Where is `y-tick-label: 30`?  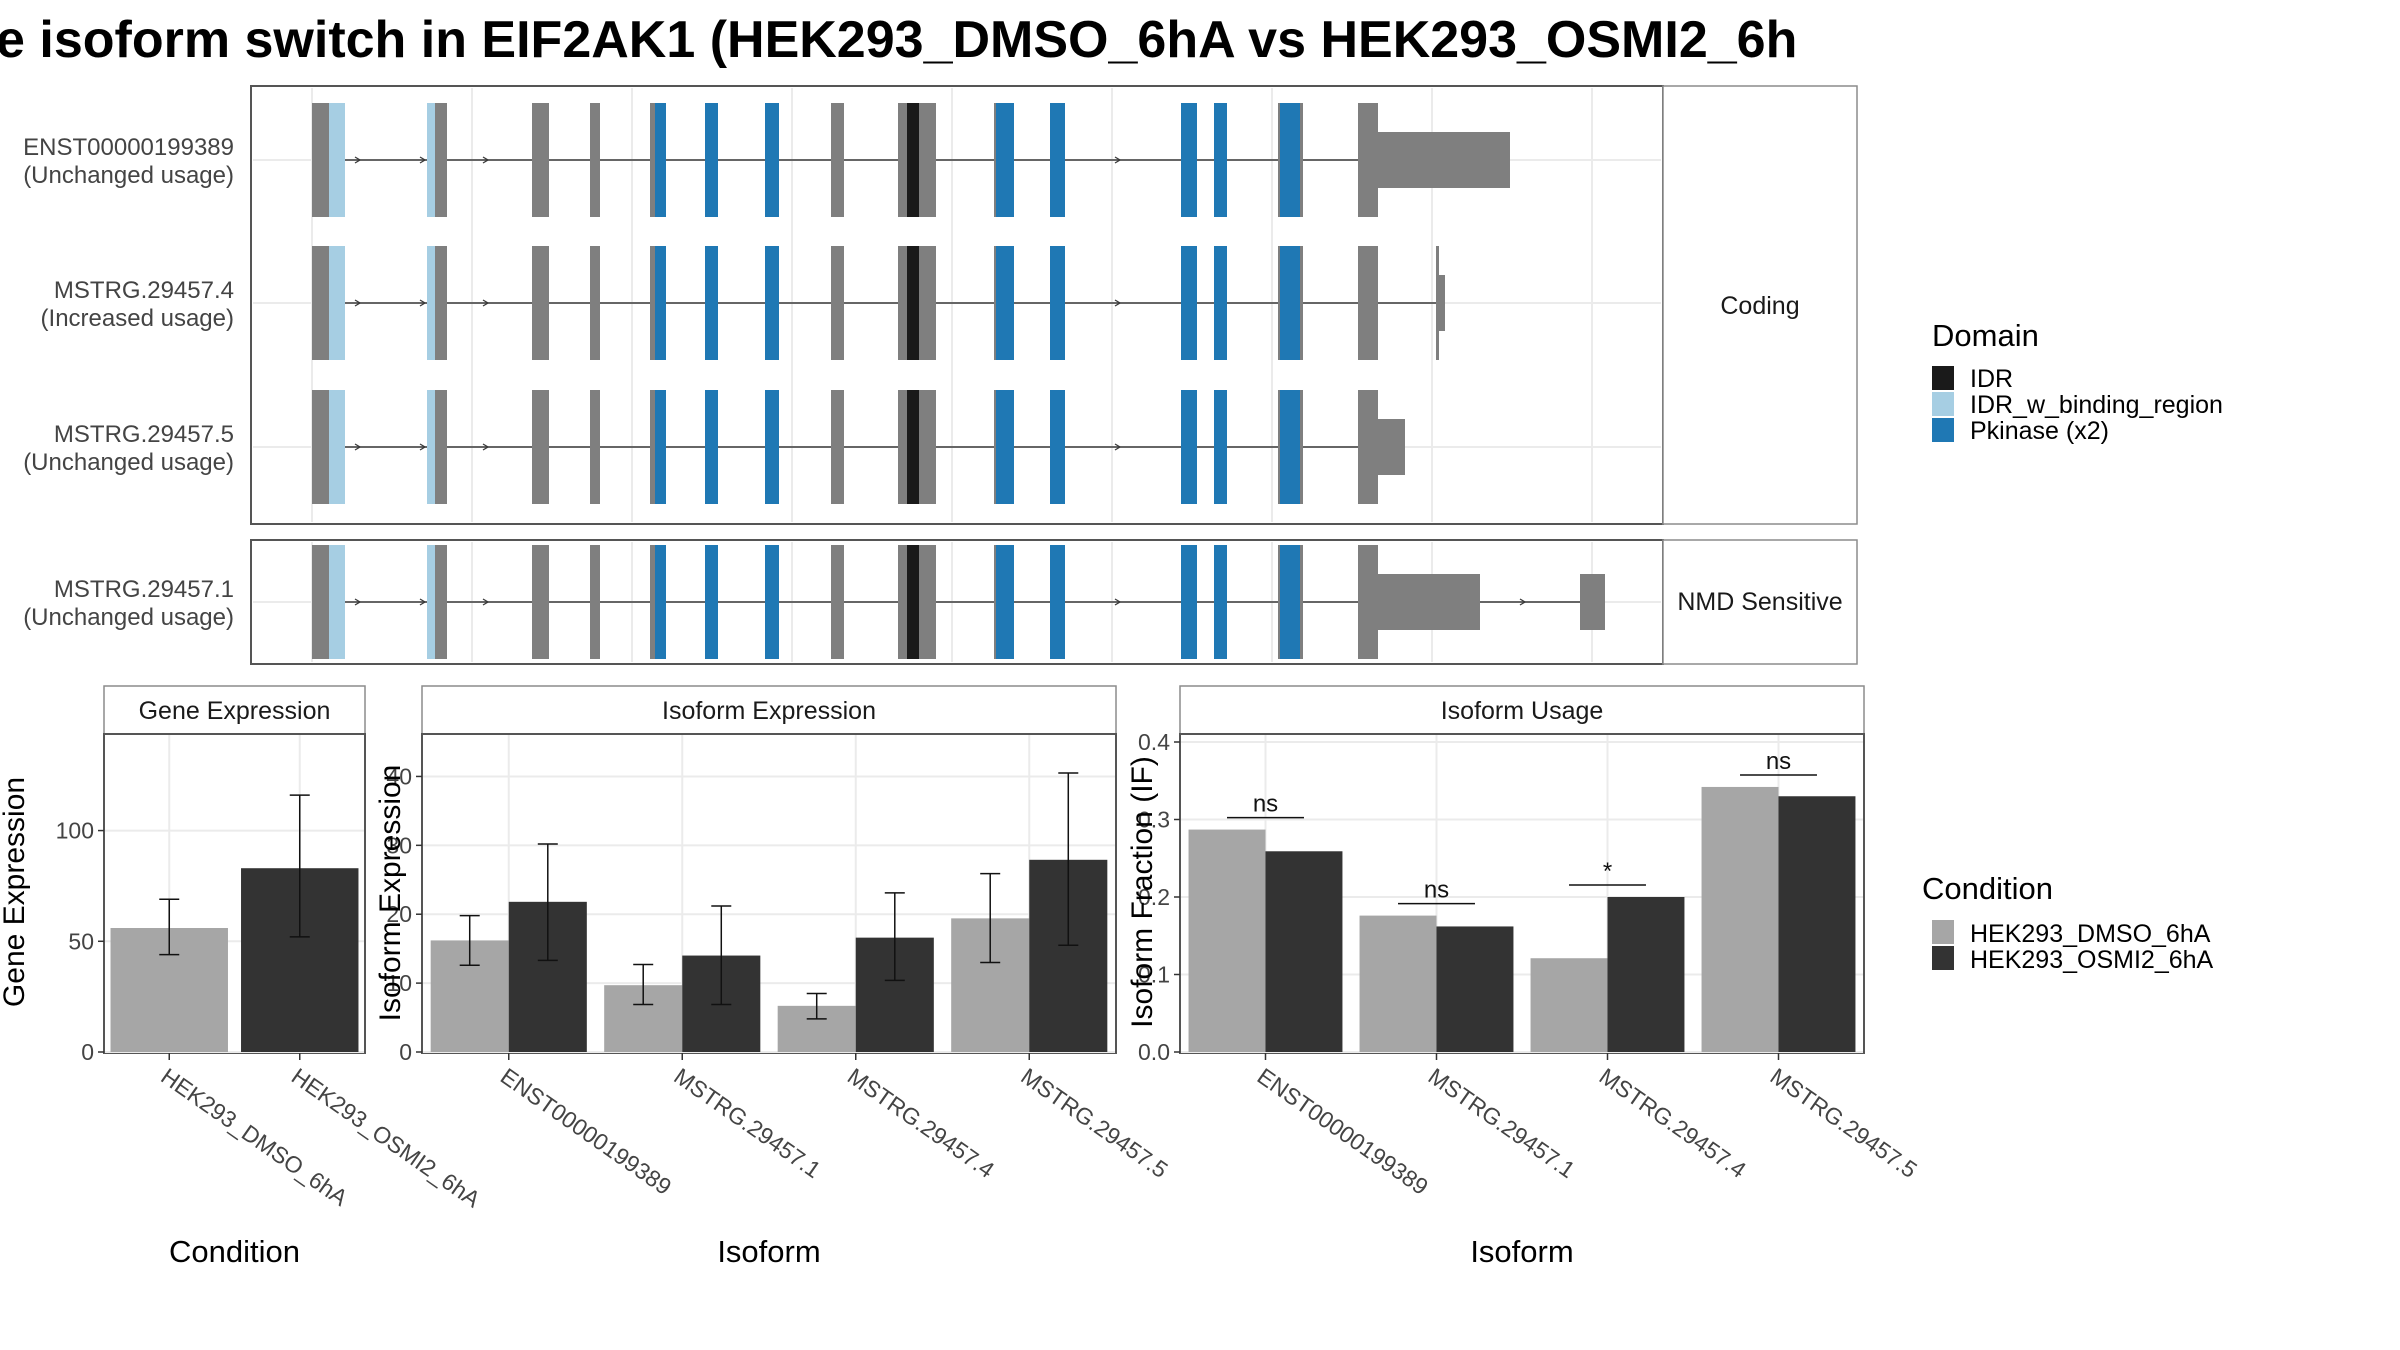
y-tick-label: 30 is located at coordinates (399, 845).